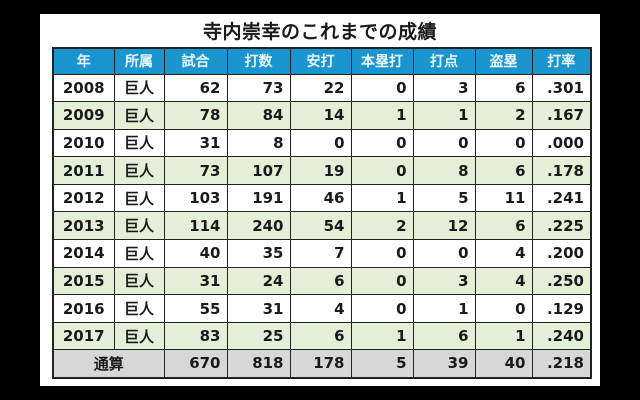 The height and width of the screenshot is (400, 640). I want to click on total-at-bats: 818, so click(258, 364).